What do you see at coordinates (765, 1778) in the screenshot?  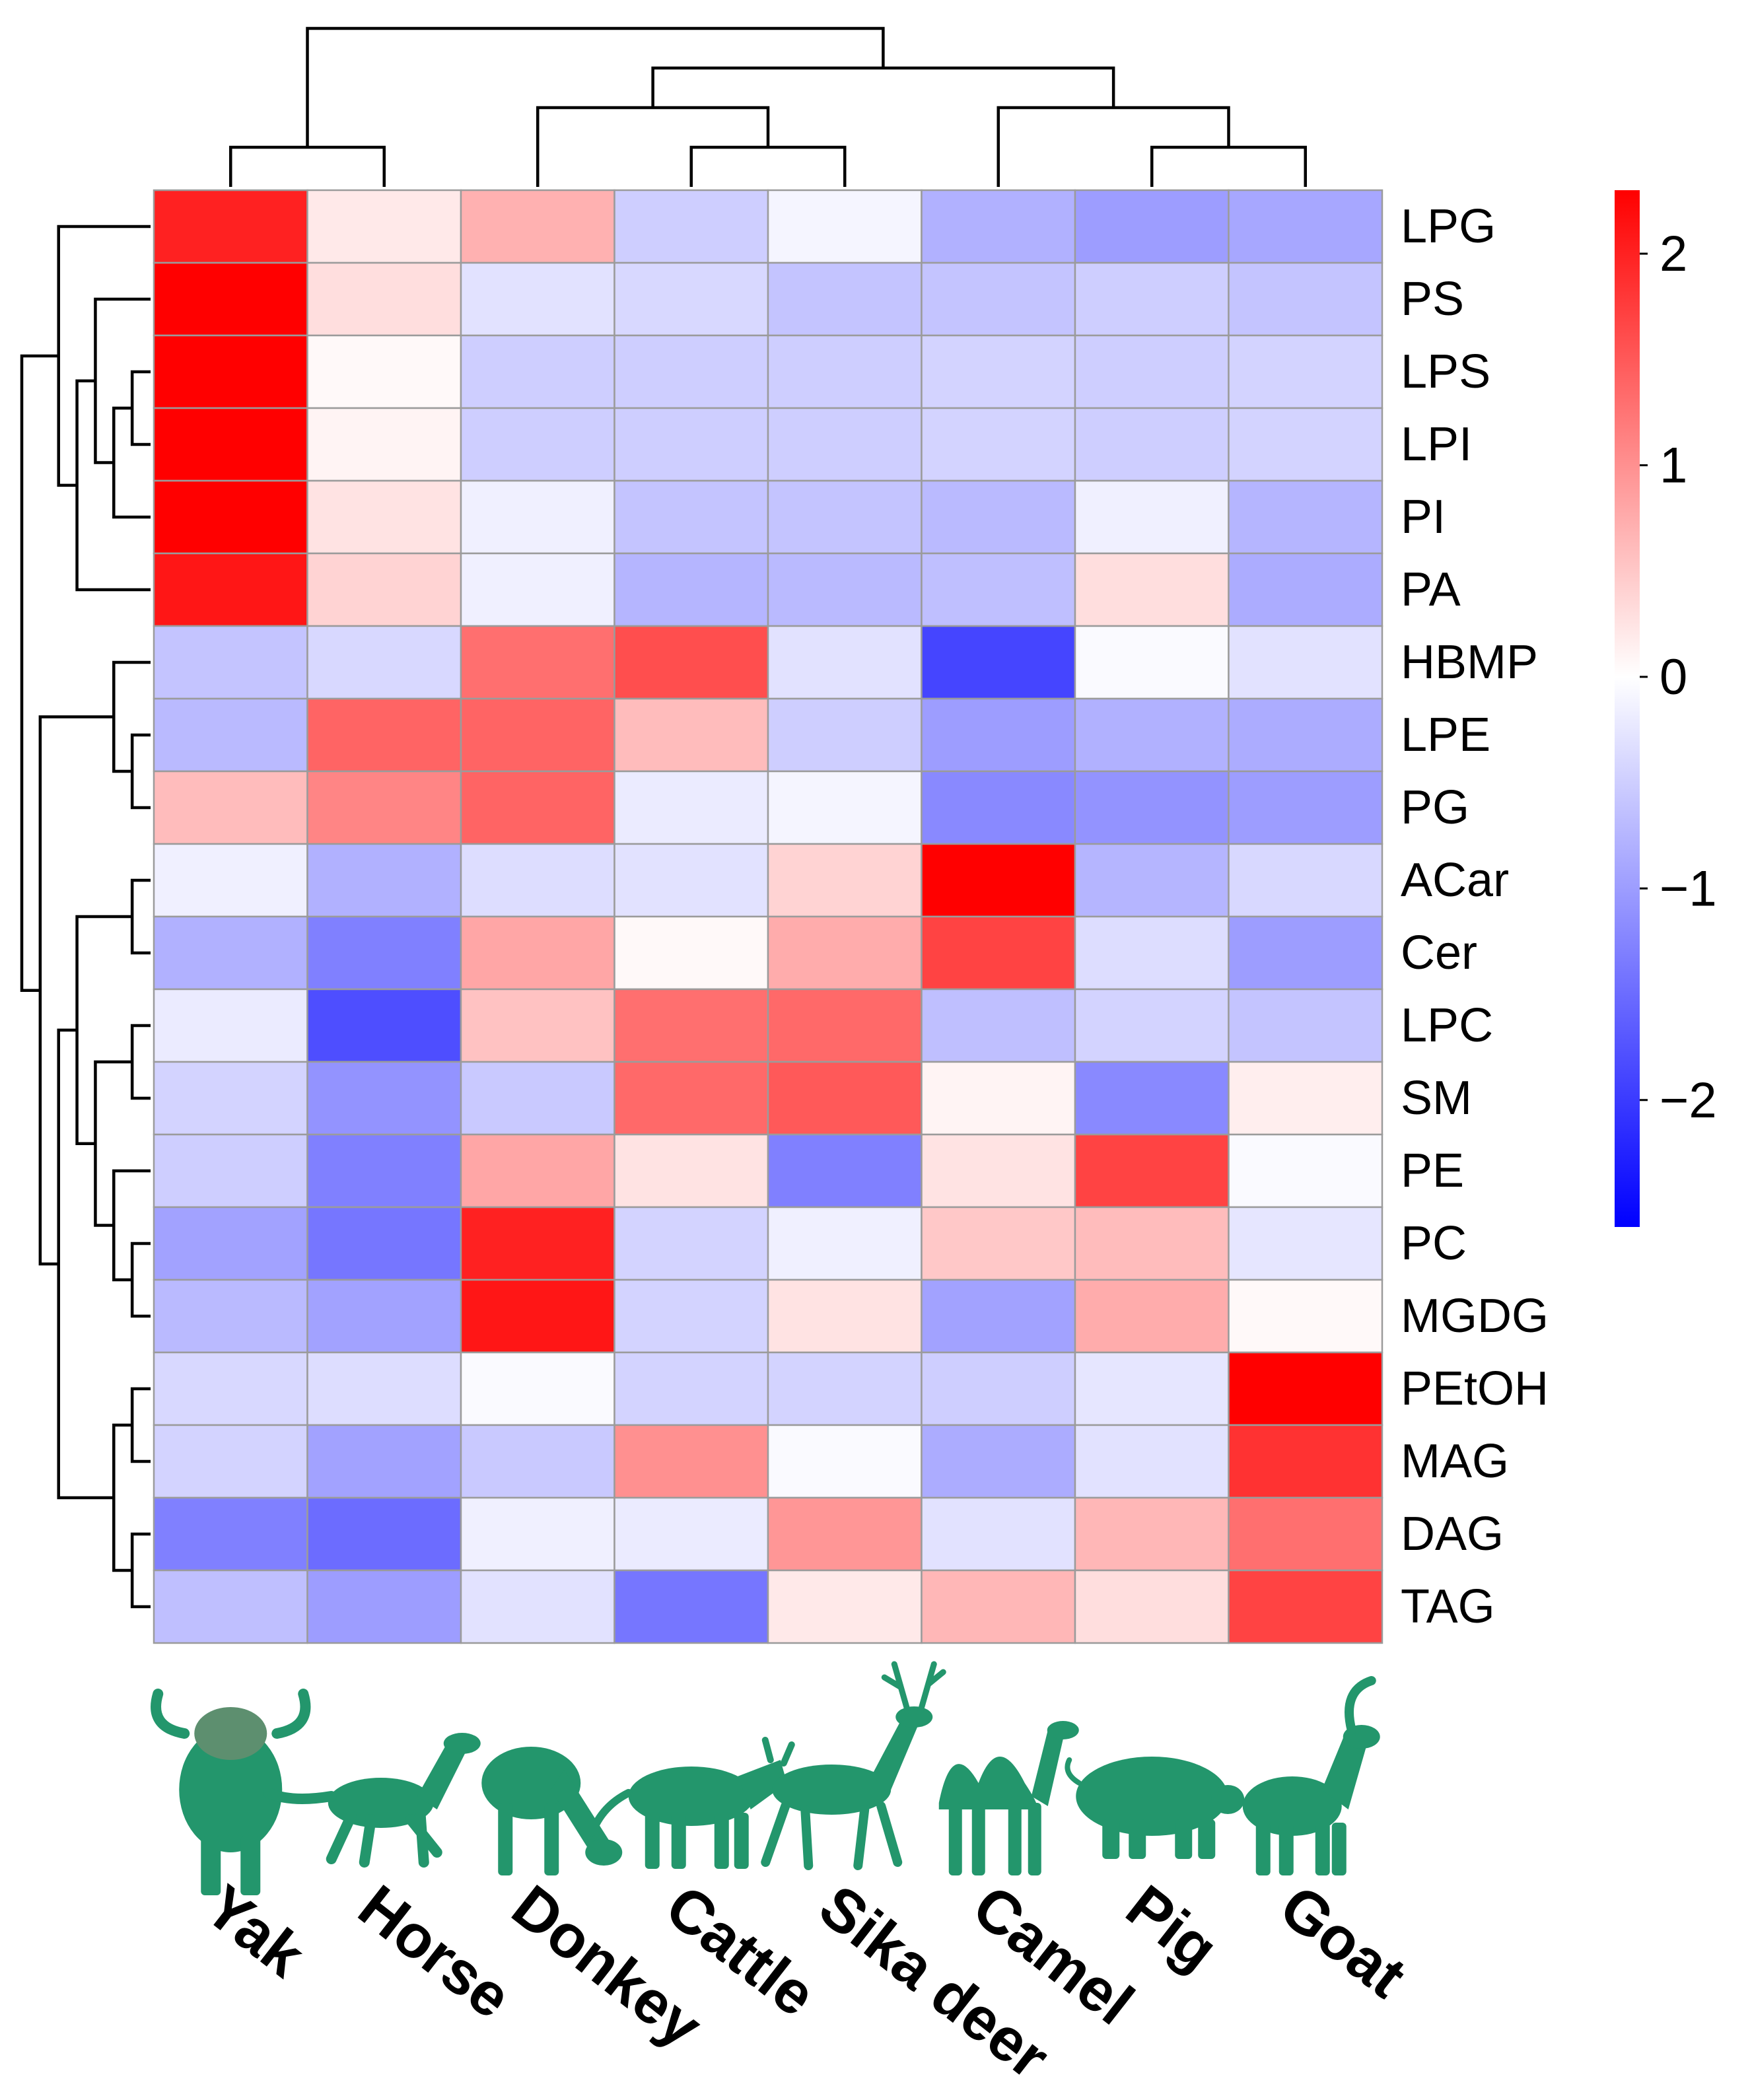 I see `animal-icons` at bounding box center [765, 1778].